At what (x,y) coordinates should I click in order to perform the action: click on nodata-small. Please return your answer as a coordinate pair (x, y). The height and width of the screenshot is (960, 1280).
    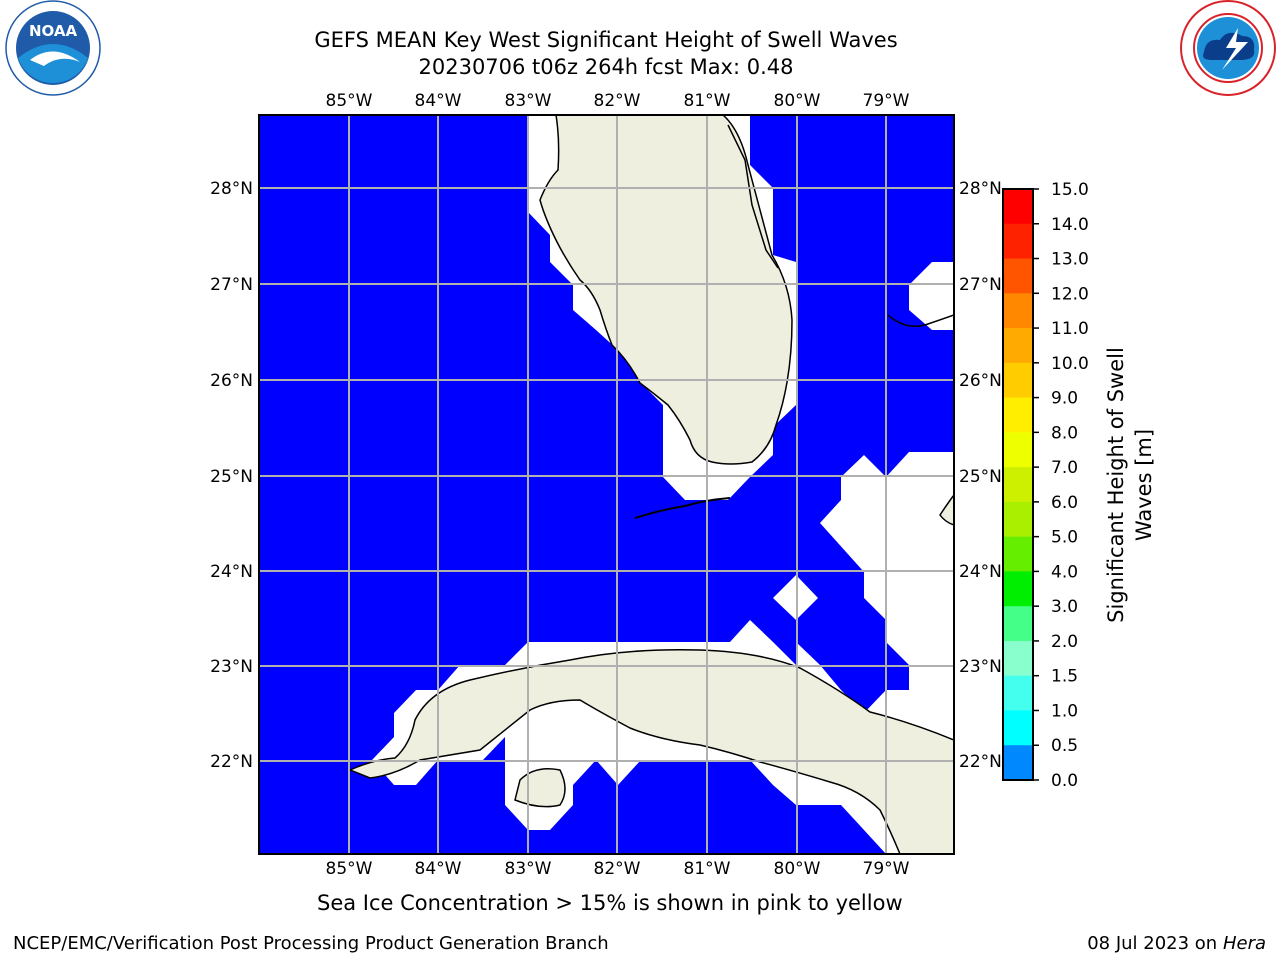
    Looking at the image, I should click on (795, 597).